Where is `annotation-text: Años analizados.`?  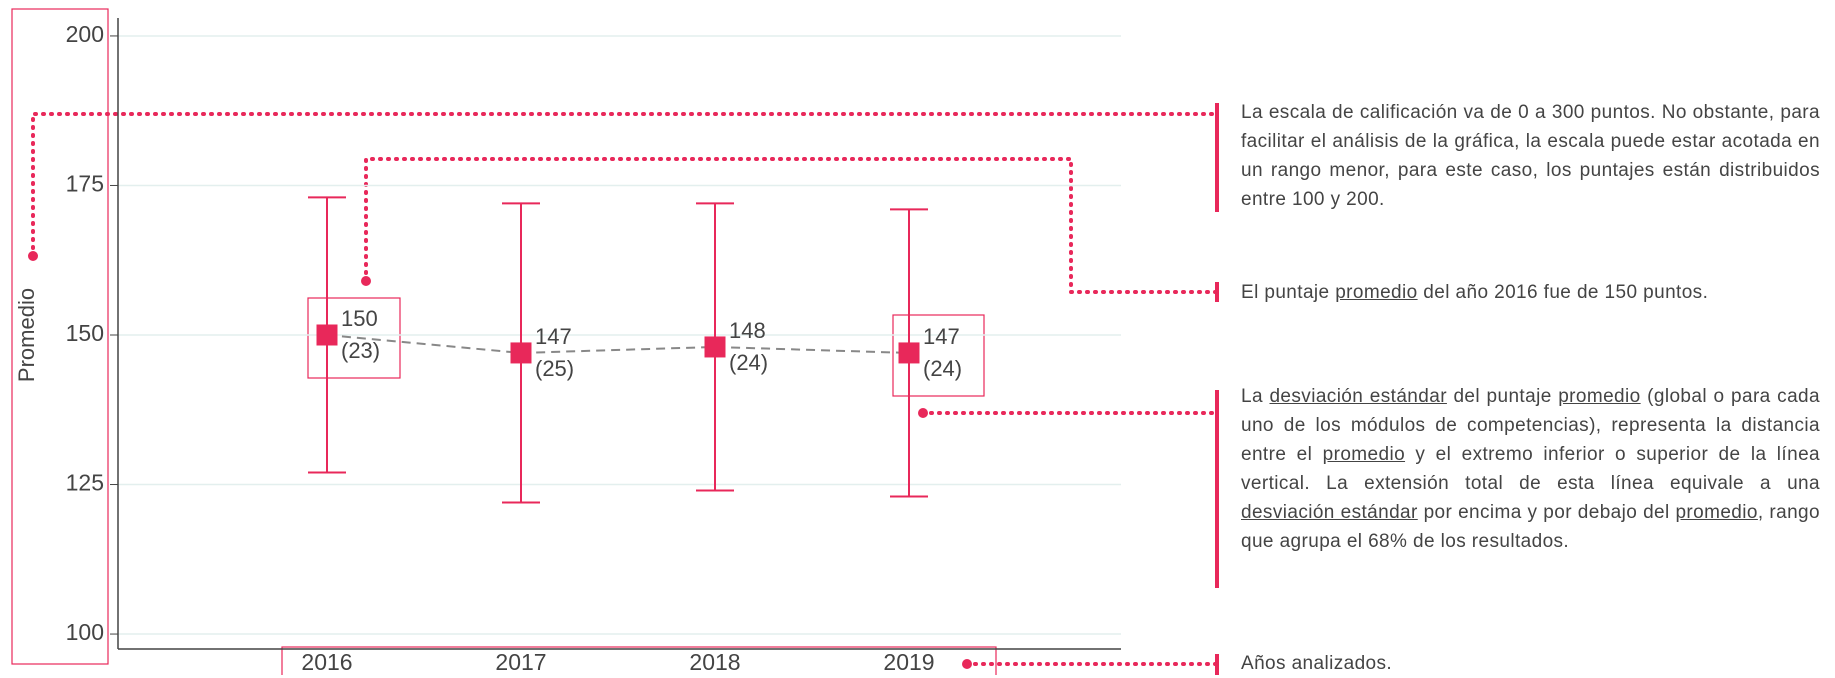 annotation-text: Años analizados. is located at coordinates (1317, 663).